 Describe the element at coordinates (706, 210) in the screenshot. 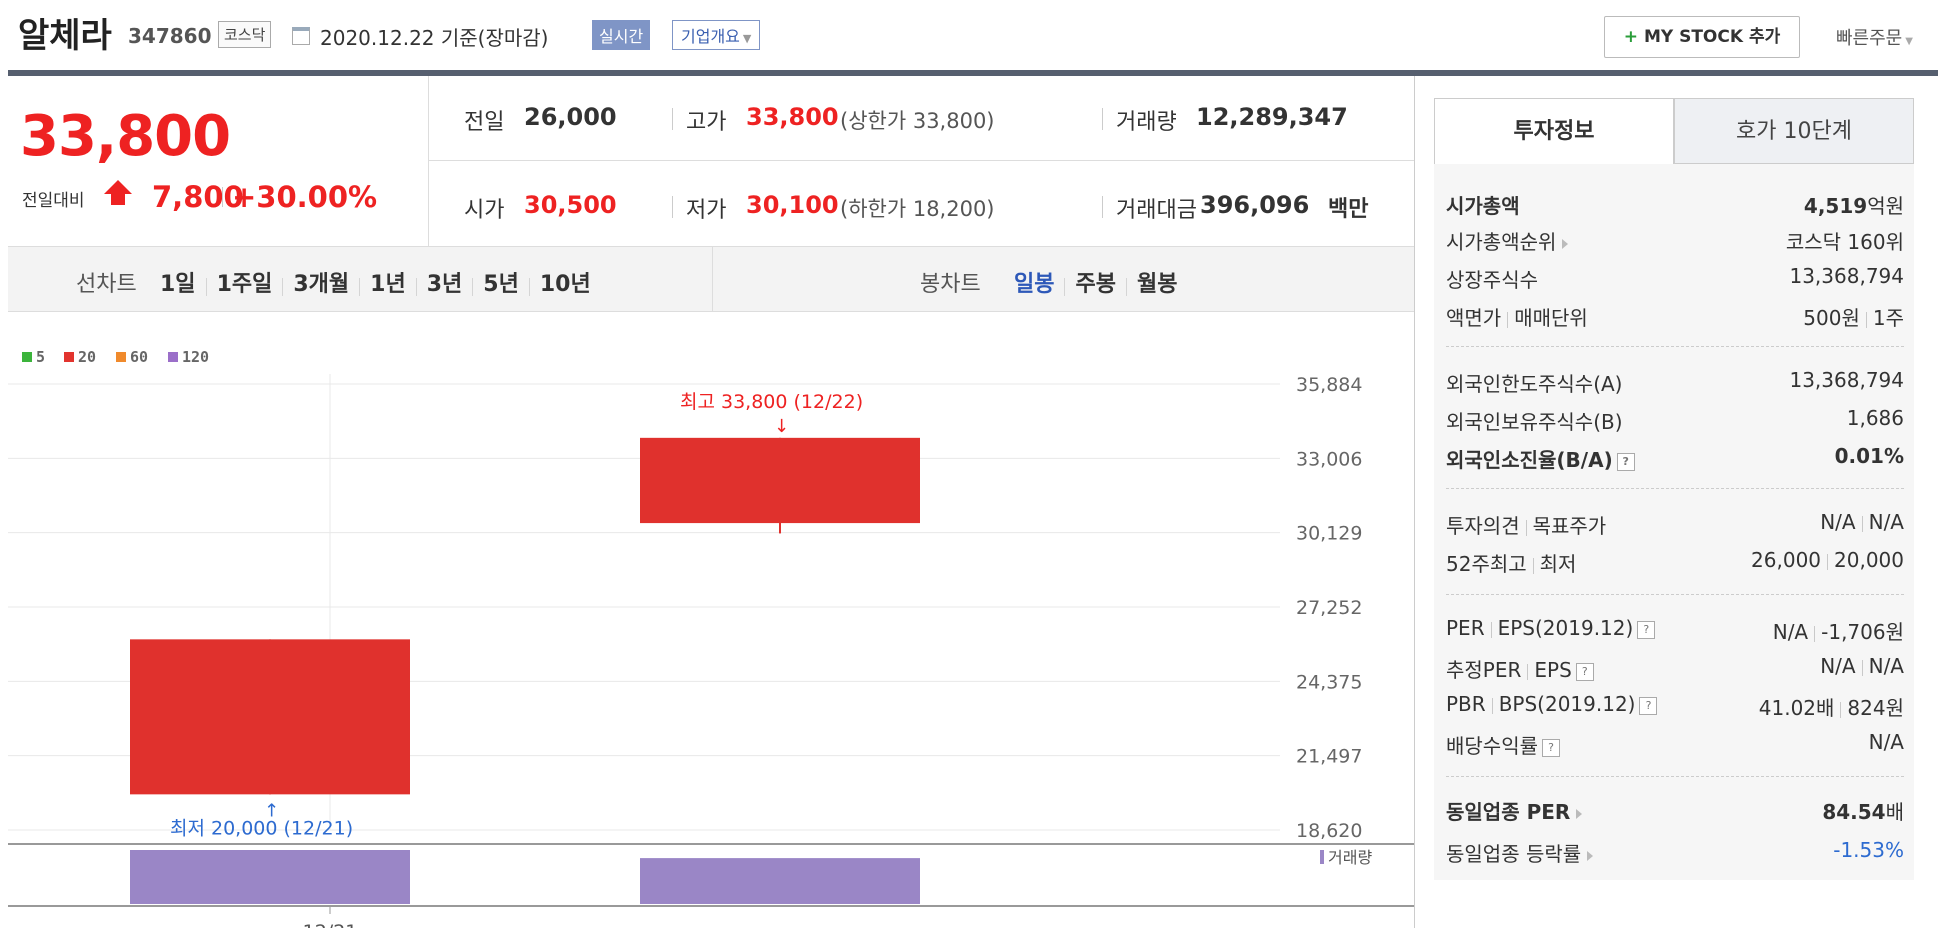

I see `low-label: 저가` at that location.